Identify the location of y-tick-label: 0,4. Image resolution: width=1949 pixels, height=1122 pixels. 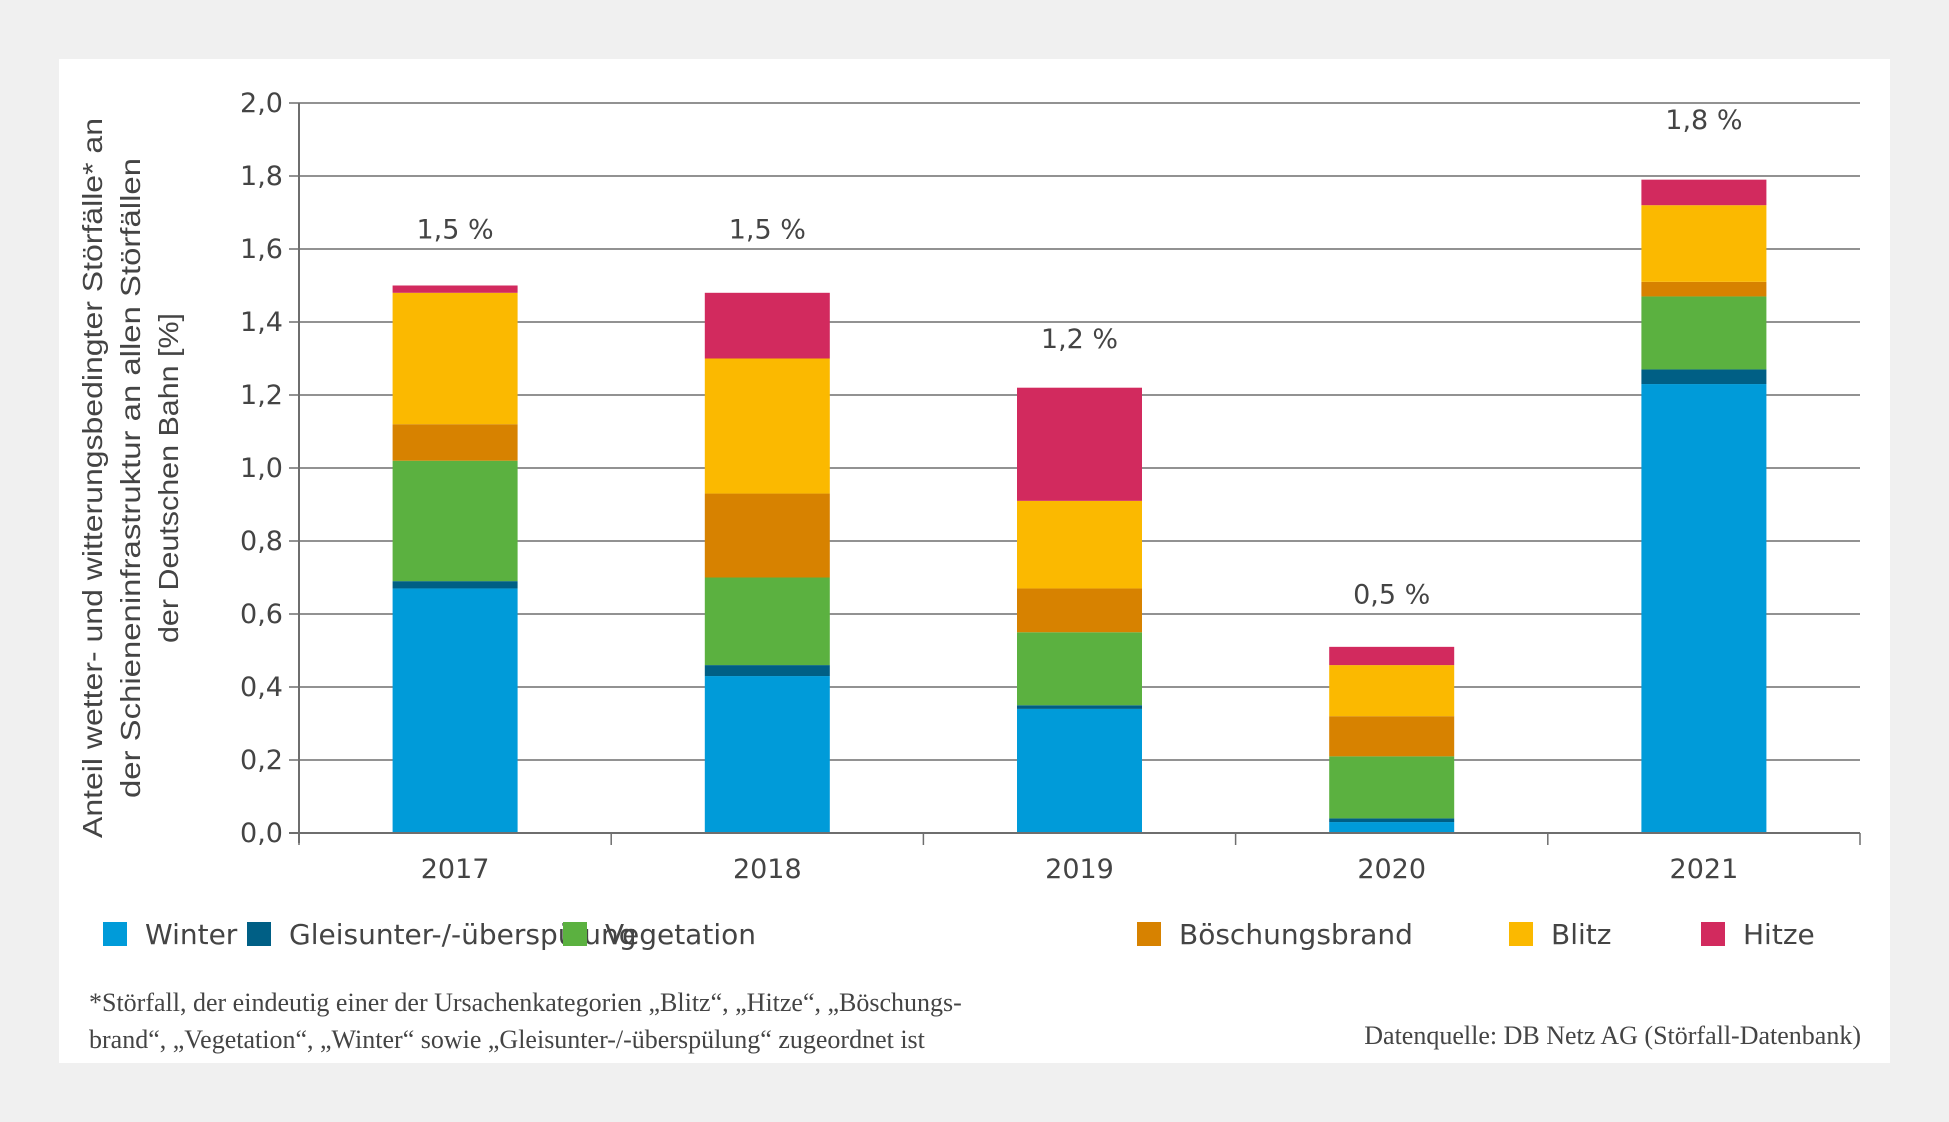
(261, 687).